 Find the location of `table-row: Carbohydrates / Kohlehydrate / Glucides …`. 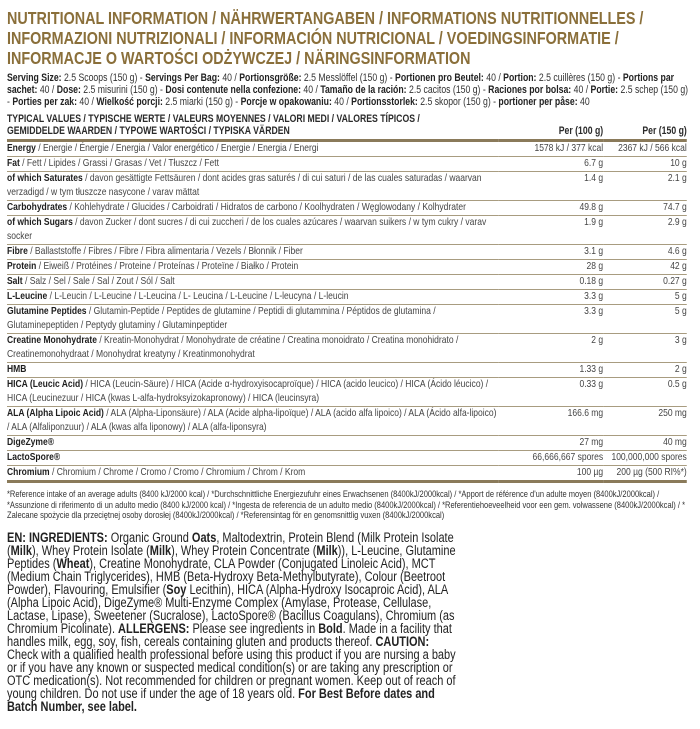

table-row: Carbohydrates / Kohlehydrate / Glucides … is located at coordinates (347, 208).